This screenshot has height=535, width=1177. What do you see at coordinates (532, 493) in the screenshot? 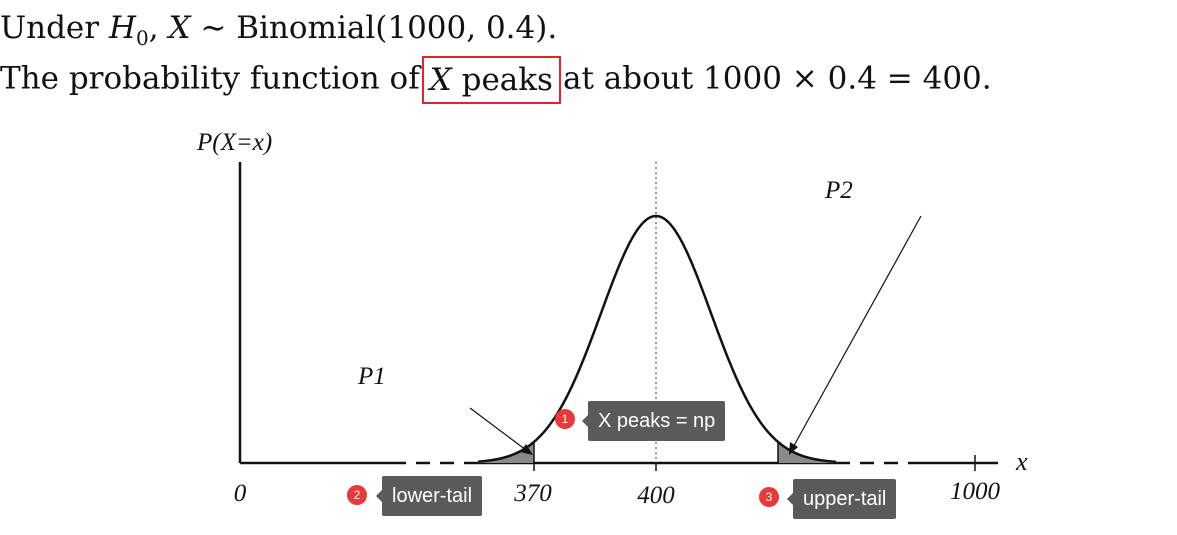
I see `tick-label-370: 370` at bounding box center [532, 493].